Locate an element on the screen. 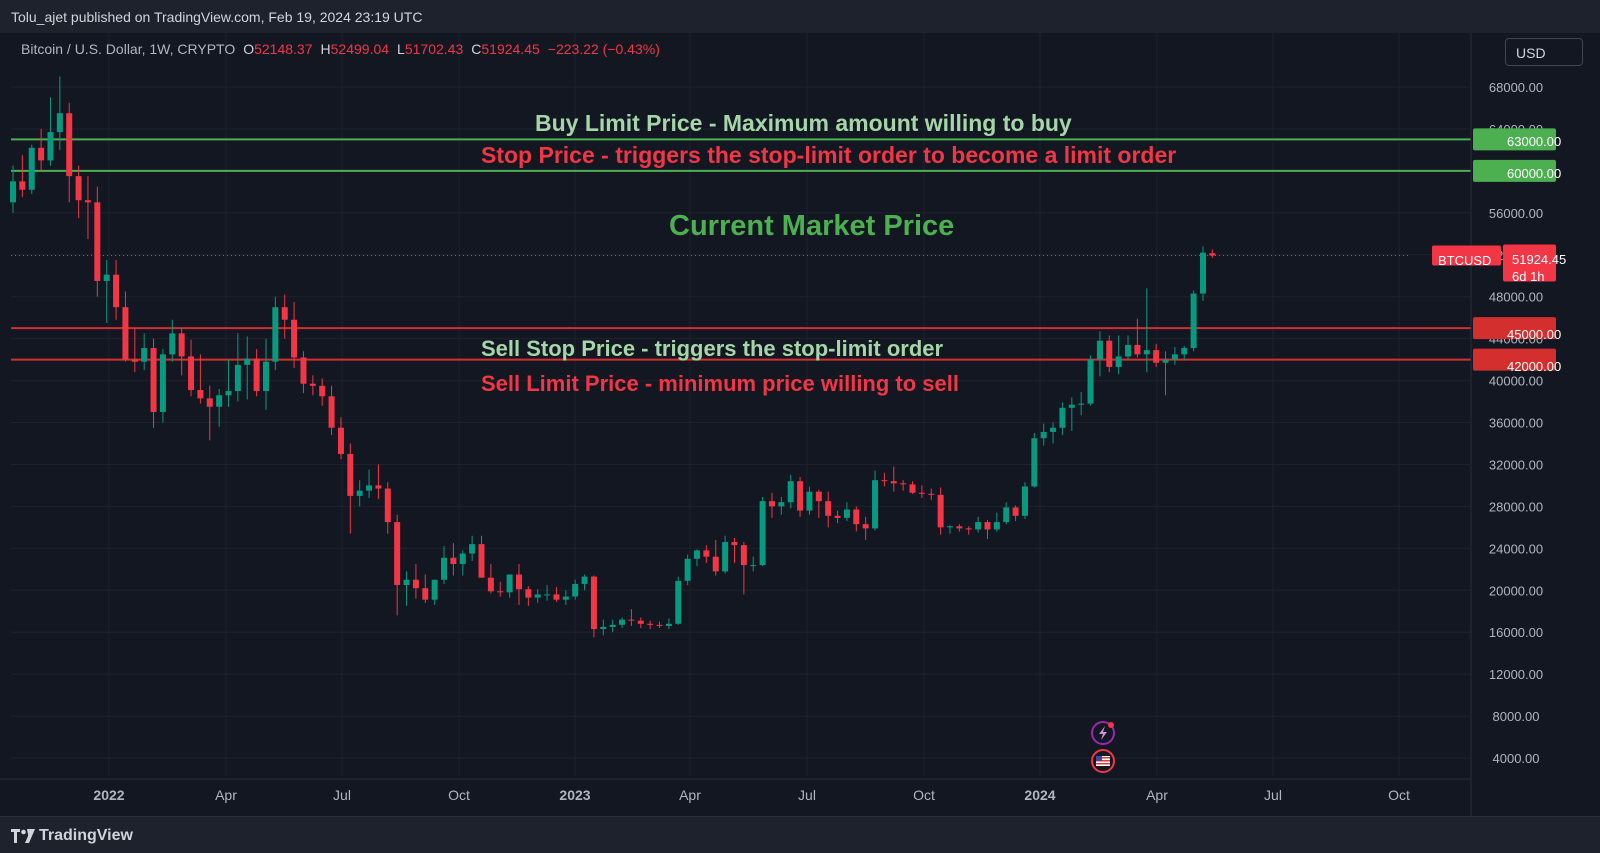 The image size is (1600, 853). price-chips is located at coordinates (1494, 249).